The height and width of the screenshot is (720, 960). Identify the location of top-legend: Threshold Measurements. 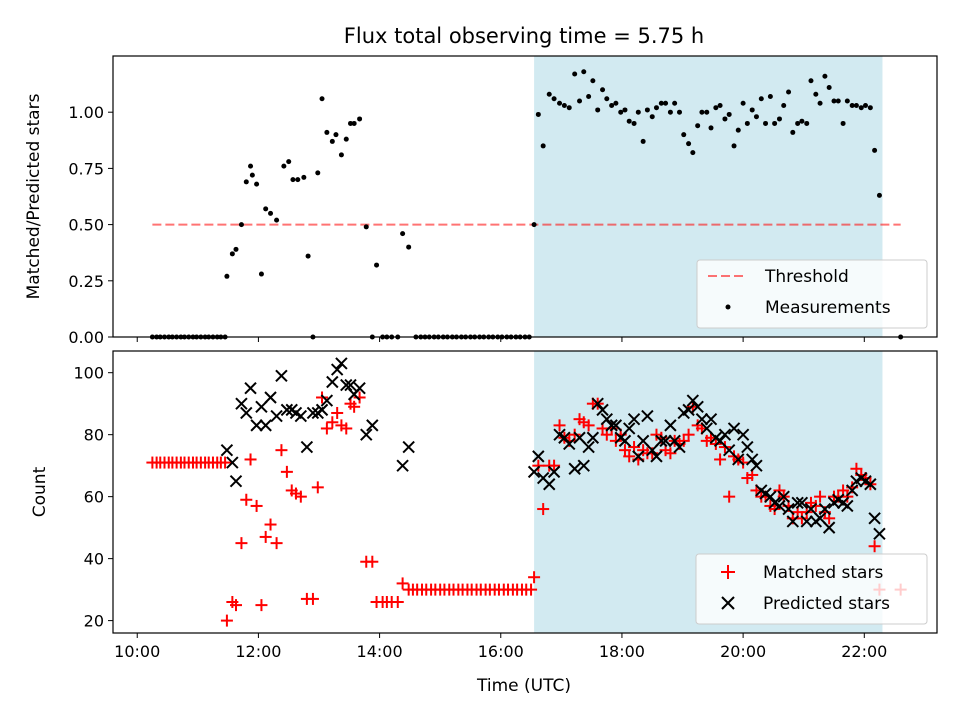
(812, 294).